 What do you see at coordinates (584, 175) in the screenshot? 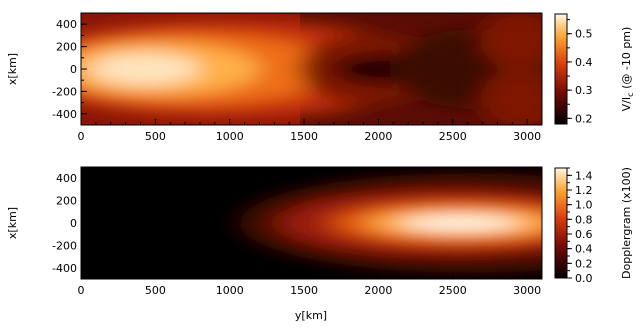
I see `colorbar-tick-label: 1.4` at bounding box center [584, 175].